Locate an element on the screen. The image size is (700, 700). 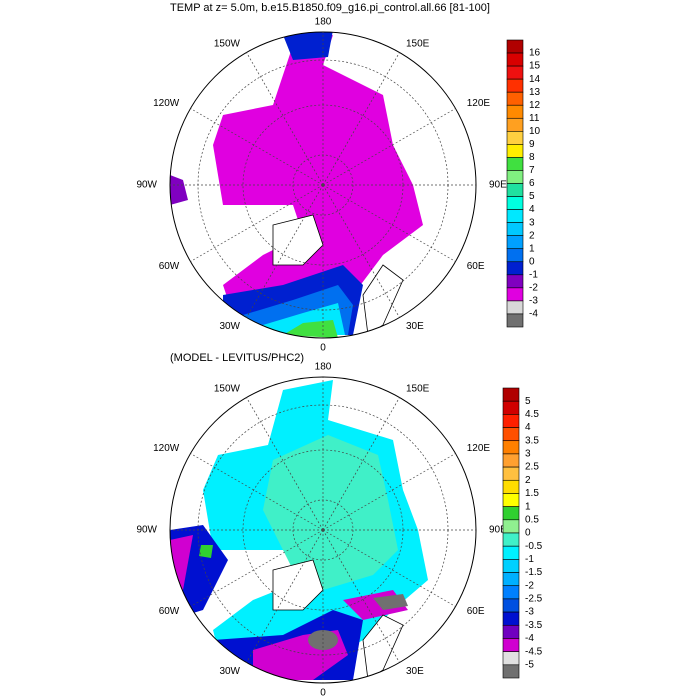
colorbar-label: -1.5 is located at coordinates (534, 572).